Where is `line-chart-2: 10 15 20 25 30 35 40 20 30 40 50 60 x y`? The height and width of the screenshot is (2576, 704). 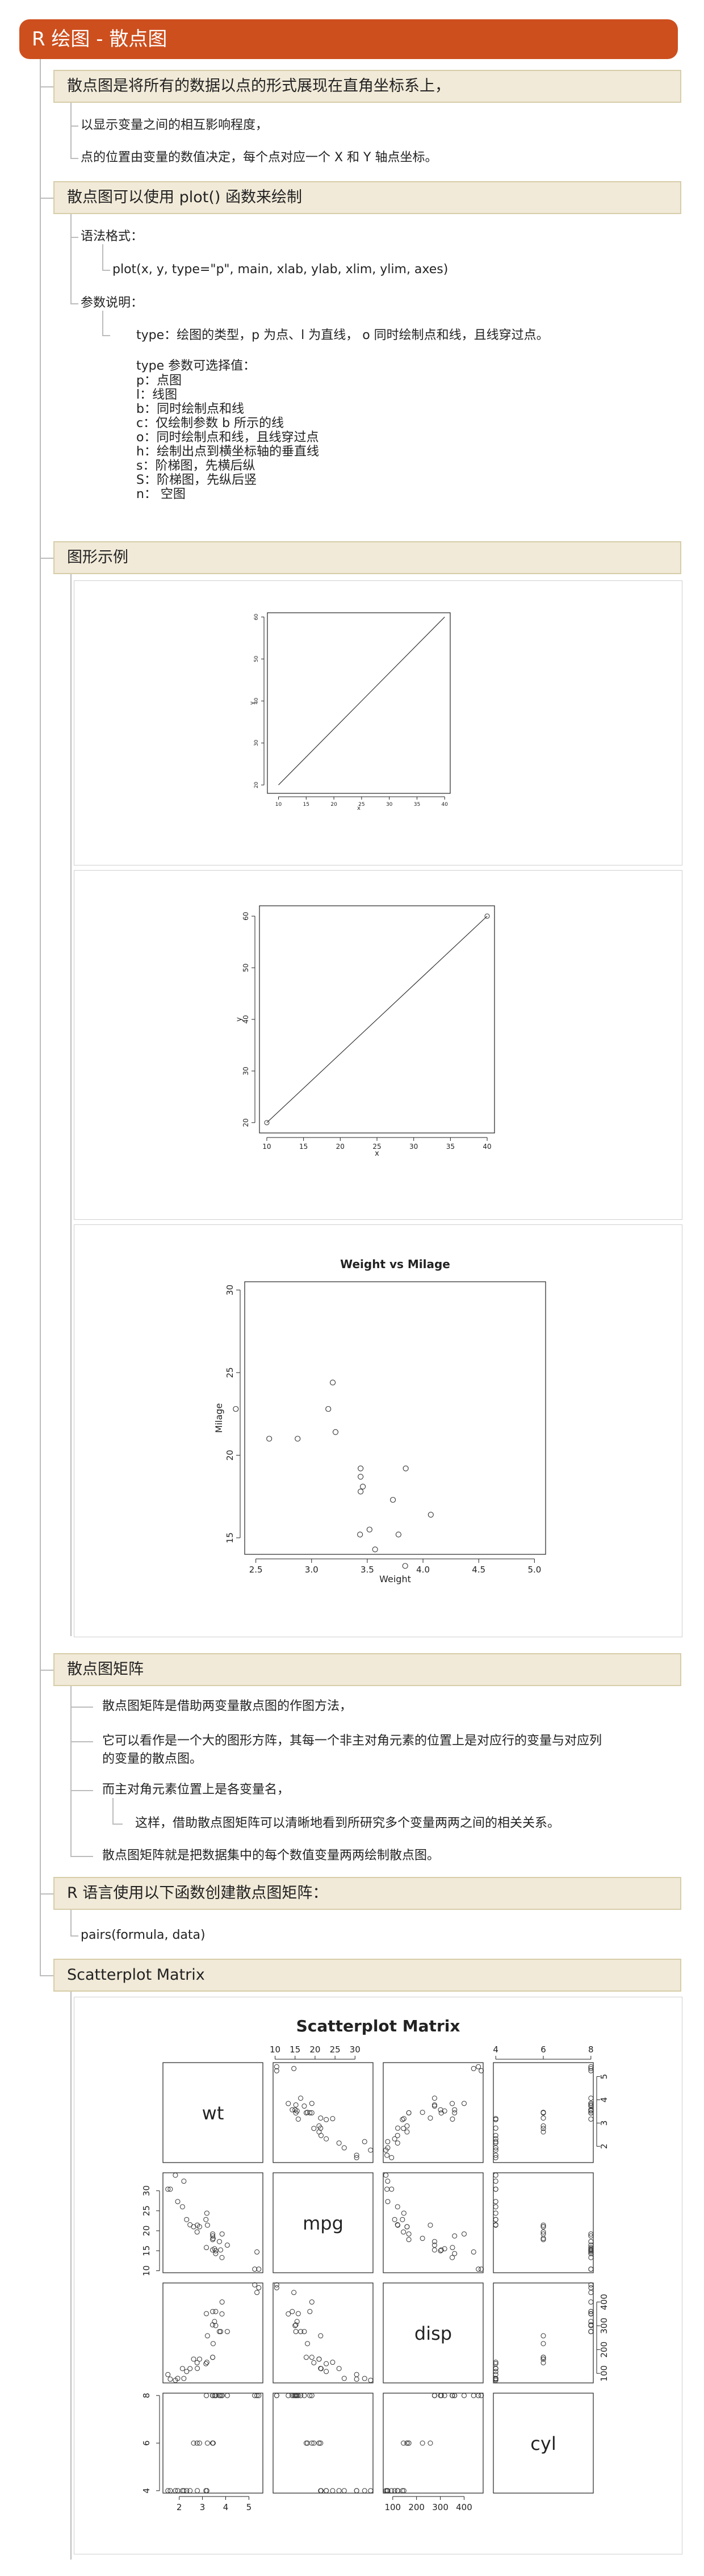
line-chart-2: 10 15 20 25 30 35 40 20 30 40 50 60 x y is located at coordinates (365, 1031).